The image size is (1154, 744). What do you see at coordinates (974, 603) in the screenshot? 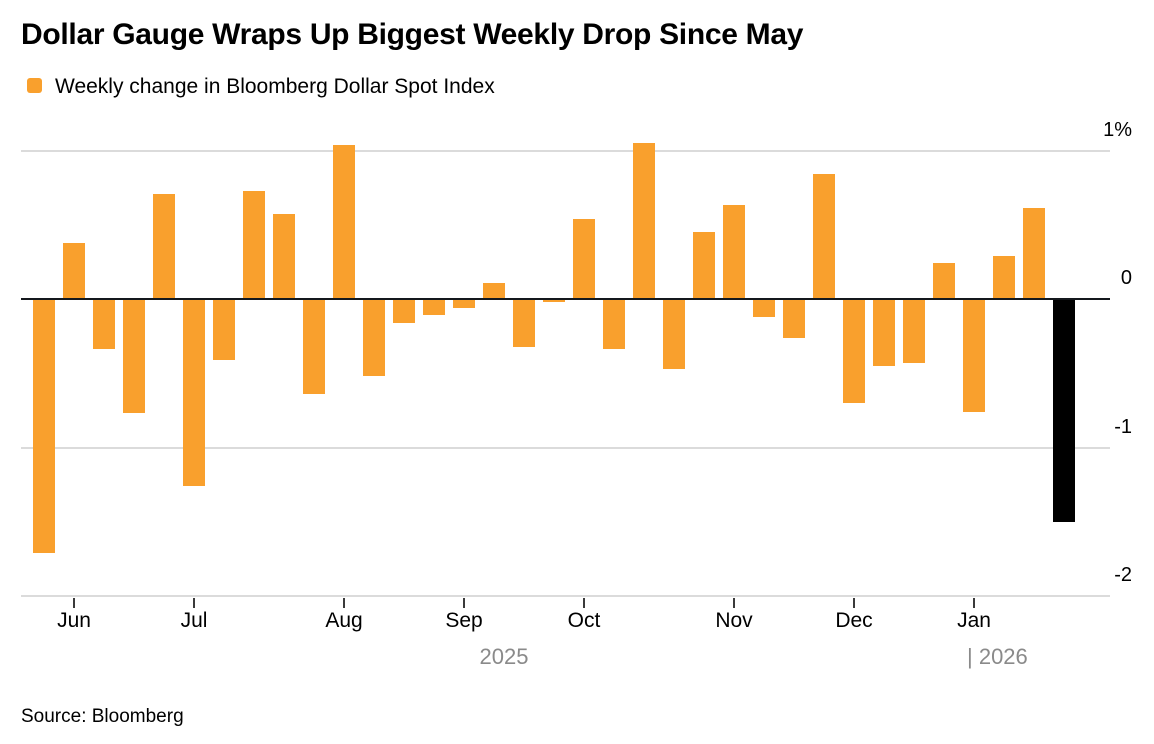
I see `x-axis-tick-Jan` at bounding box center [974, 603].